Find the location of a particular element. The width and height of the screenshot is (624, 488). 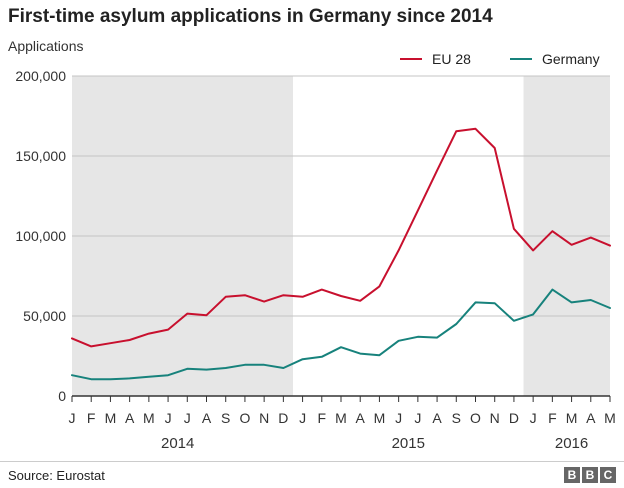

y-axis-label: Applications is located at coordinates (46, 46).